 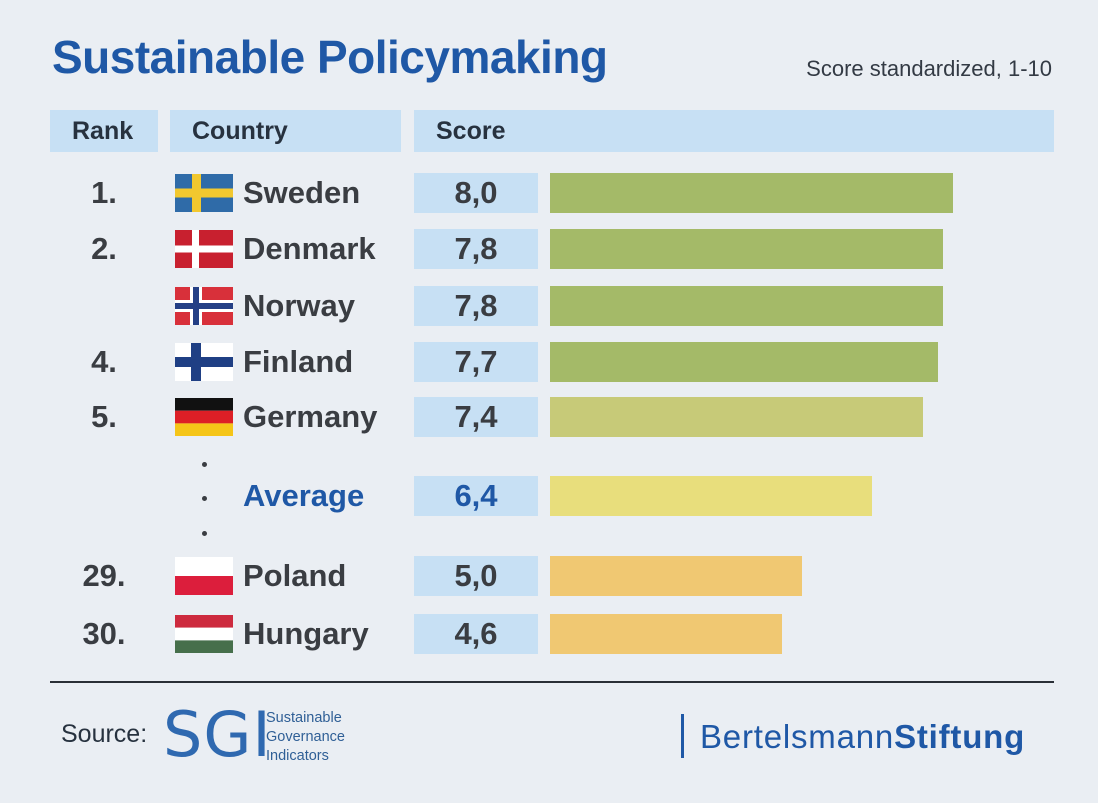 I want to click on sweden-flag, so click(x=204, y=193).